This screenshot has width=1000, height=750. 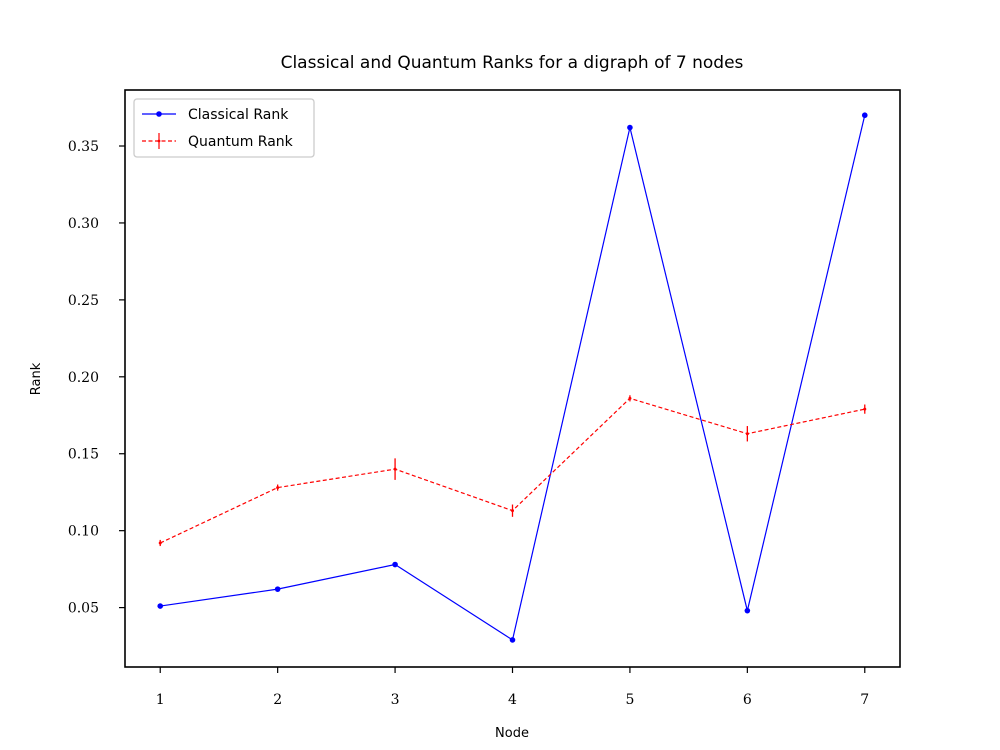 I want to click on x-tick-label: 2, so click(x=277, y=700).